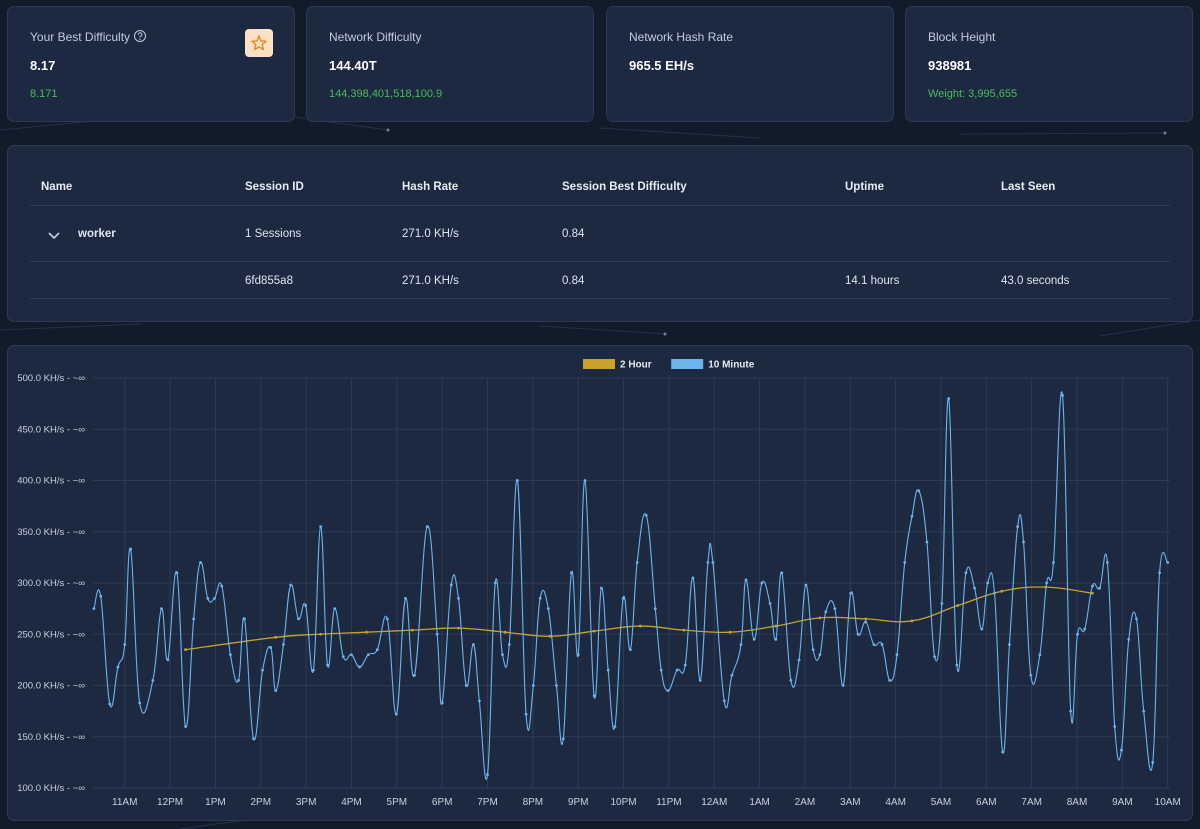 The height and width of the screenshot is (829, 1200). I want to click on y-tick-label: 400.0 KH/s - ~∞, so click(51, 481).